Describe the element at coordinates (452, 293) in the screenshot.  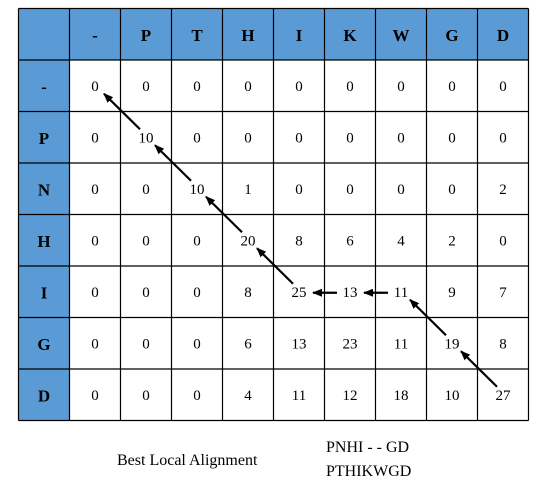
I see `cell-value: 9` at that location.